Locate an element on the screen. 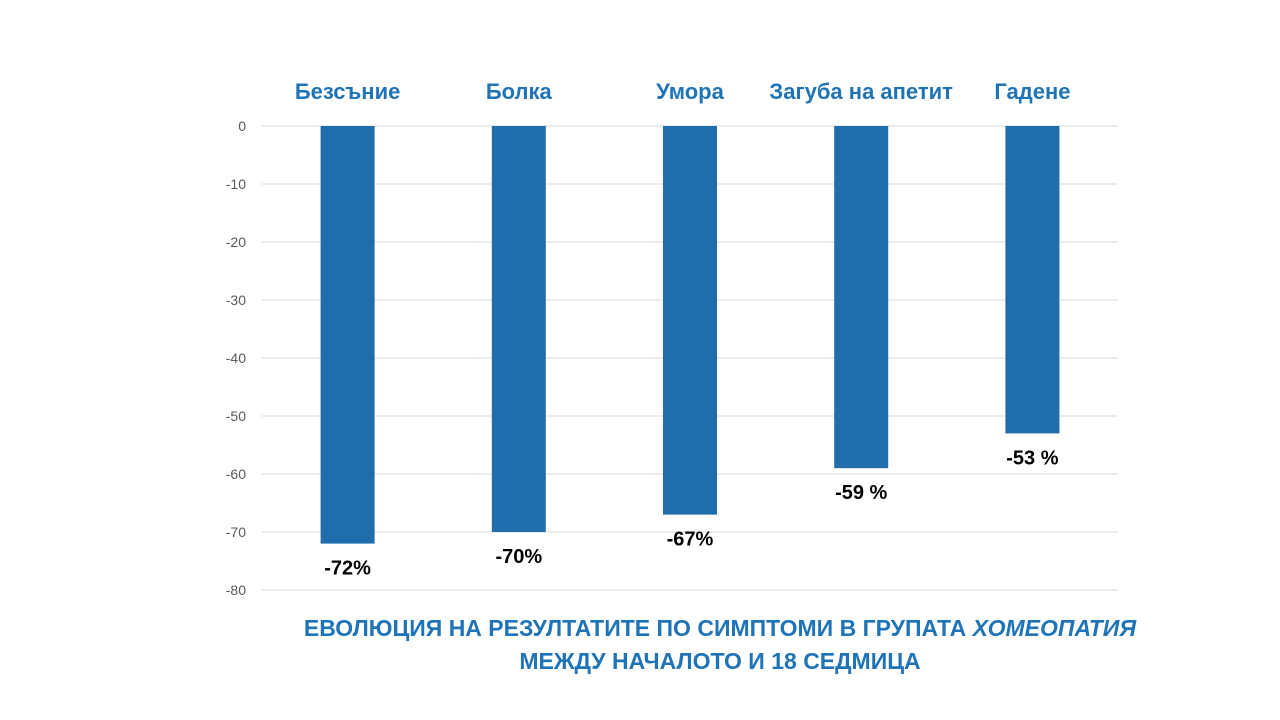 The image size is (1280, 720). y-axis-tick-labels: 0 -10 -20 -30 -40 -50 -60 -70 -80 is located at coordinates (236, 358).